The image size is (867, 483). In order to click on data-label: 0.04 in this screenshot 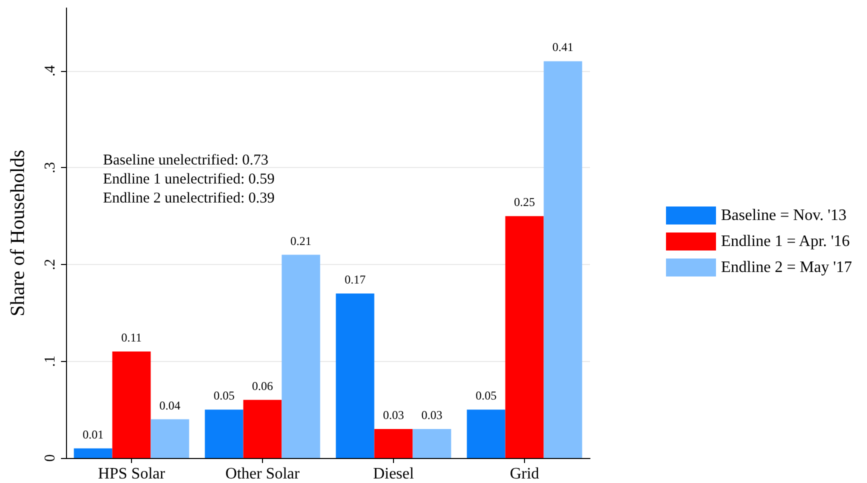, I will do `click(169, 405)`.